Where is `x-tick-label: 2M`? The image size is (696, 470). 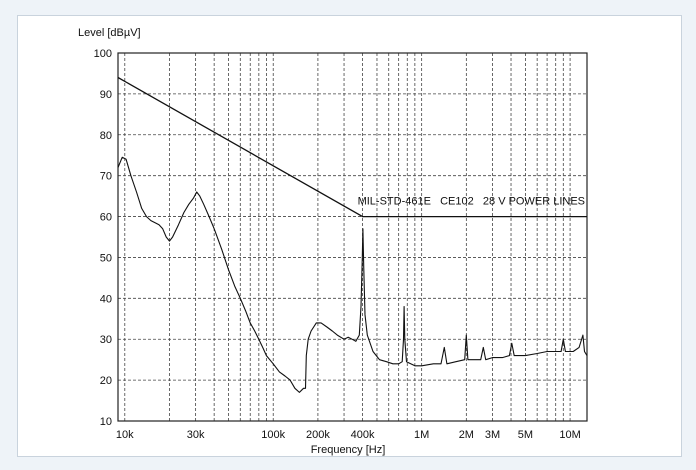 x-tick-label: 2M is located at coordinates (466, 435).